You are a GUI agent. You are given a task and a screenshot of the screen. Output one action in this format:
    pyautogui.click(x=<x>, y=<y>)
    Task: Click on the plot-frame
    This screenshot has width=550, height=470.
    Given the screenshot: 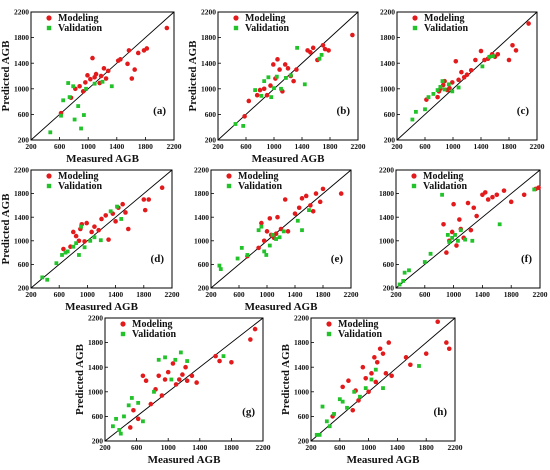 What is the action you would take?
    pyautogui.click(x=467, y=76)
    